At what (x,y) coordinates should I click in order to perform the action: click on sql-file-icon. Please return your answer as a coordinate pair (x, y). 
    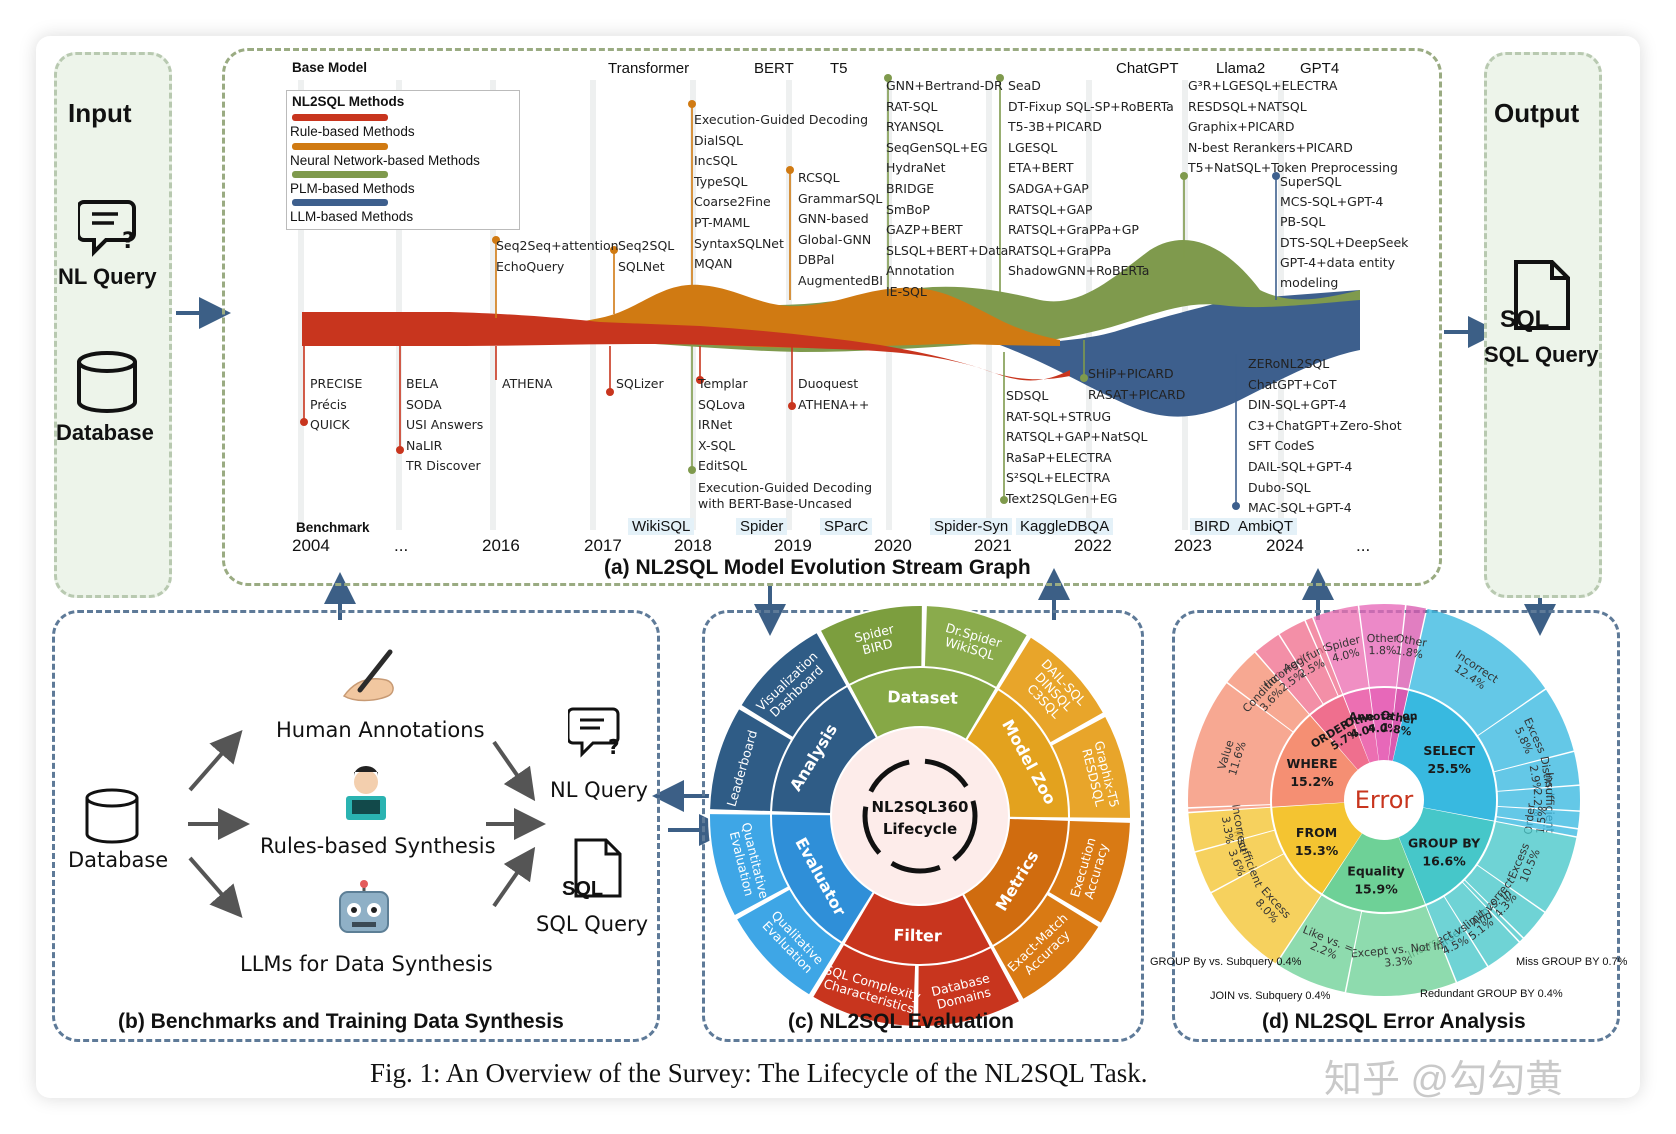
    Looking at the image, I should click on (1542, 295).